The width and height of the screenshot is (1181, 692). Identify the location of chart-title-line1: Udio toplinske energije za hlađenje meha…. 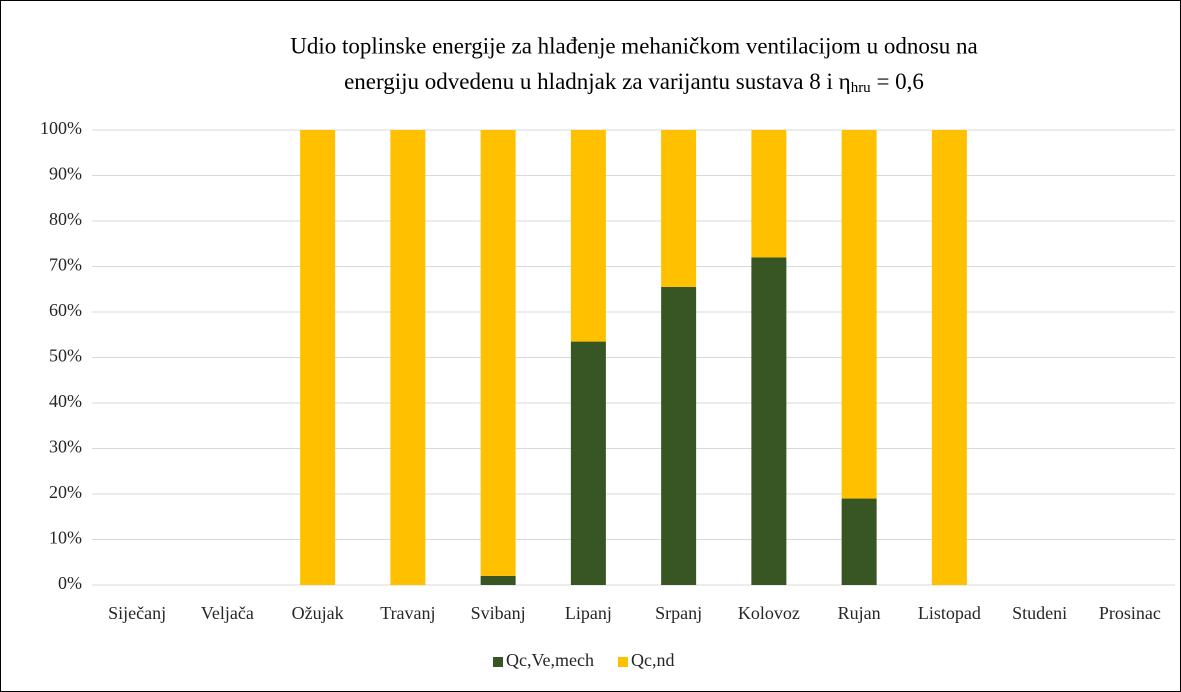
(633, 45).